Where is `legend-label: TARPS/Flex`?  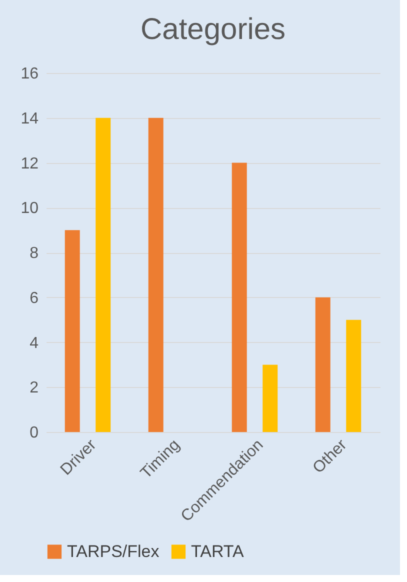 legend-label: TARPS/Flex is located at coordinates (113, 551).